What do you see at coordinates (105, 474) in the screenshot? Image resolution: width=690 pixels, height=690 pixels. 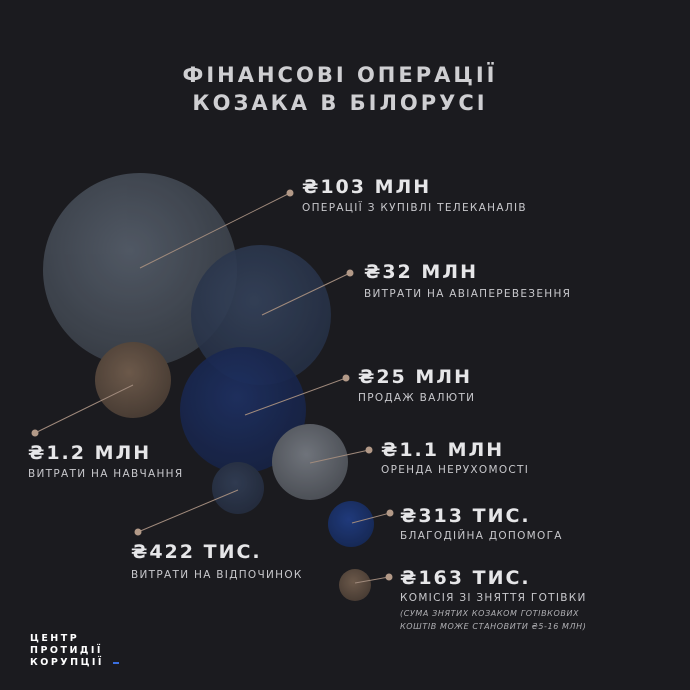 I see `description: ВИТРАТИ НА НАВЧАННЯ` at bounding box center [105, 474].